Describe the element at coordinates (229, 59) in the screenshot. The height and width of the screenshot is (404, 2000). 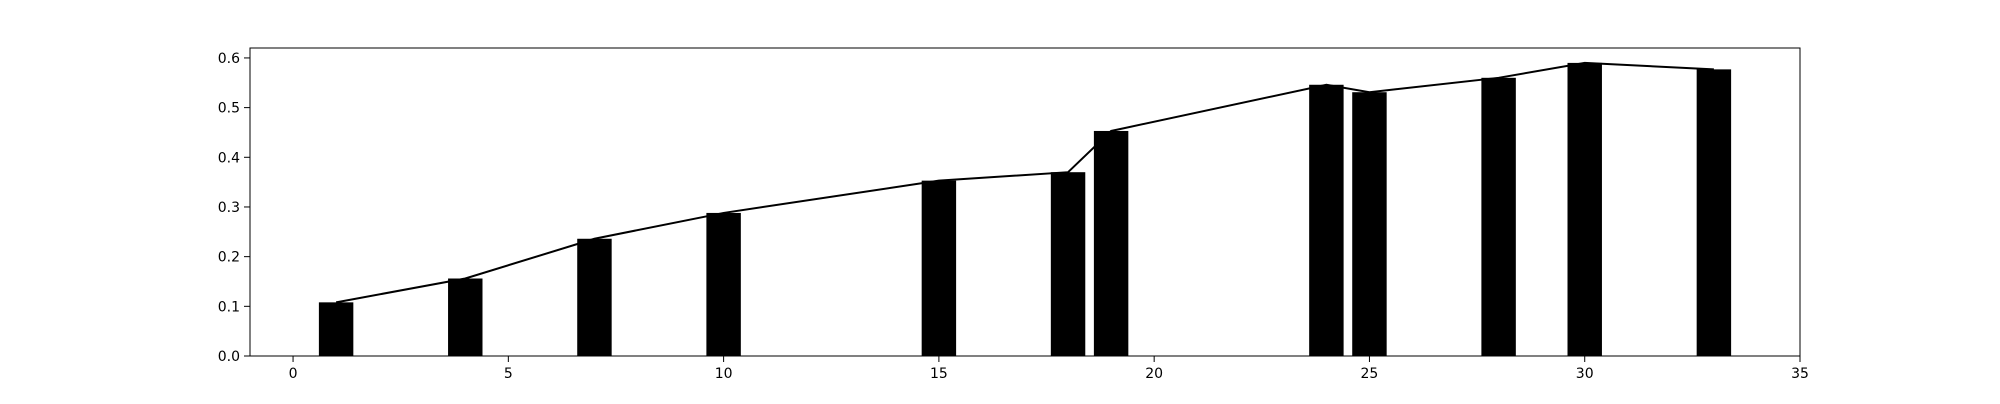
I see `y-tick-label-0.6: 0.6` at that location.